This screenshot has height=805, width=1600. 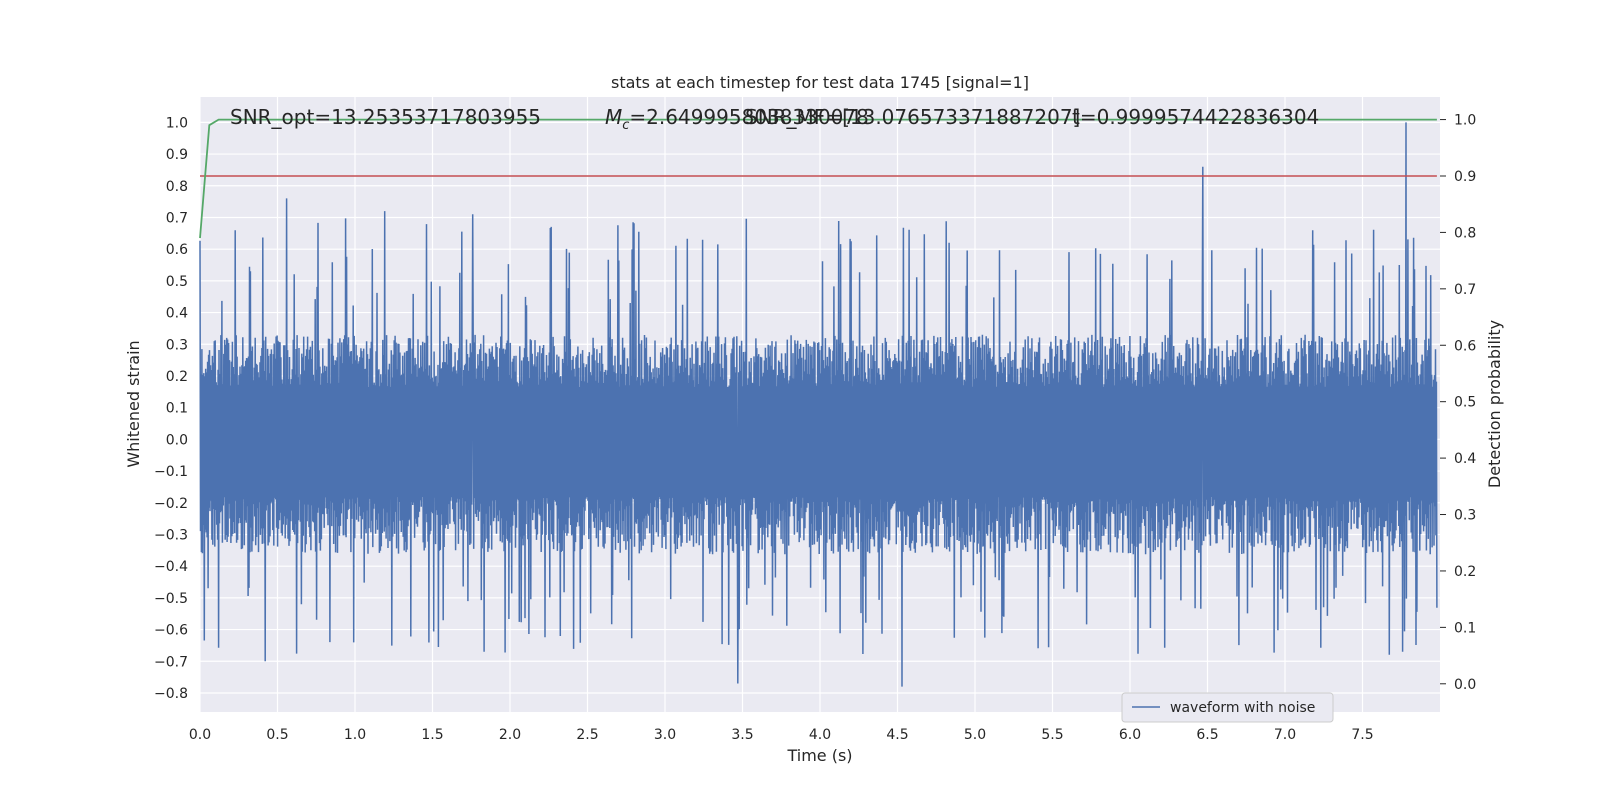 I want to click on annotation-snr-mf: SNR_MF=[13.076573371887207], so click(x=912, y=117).